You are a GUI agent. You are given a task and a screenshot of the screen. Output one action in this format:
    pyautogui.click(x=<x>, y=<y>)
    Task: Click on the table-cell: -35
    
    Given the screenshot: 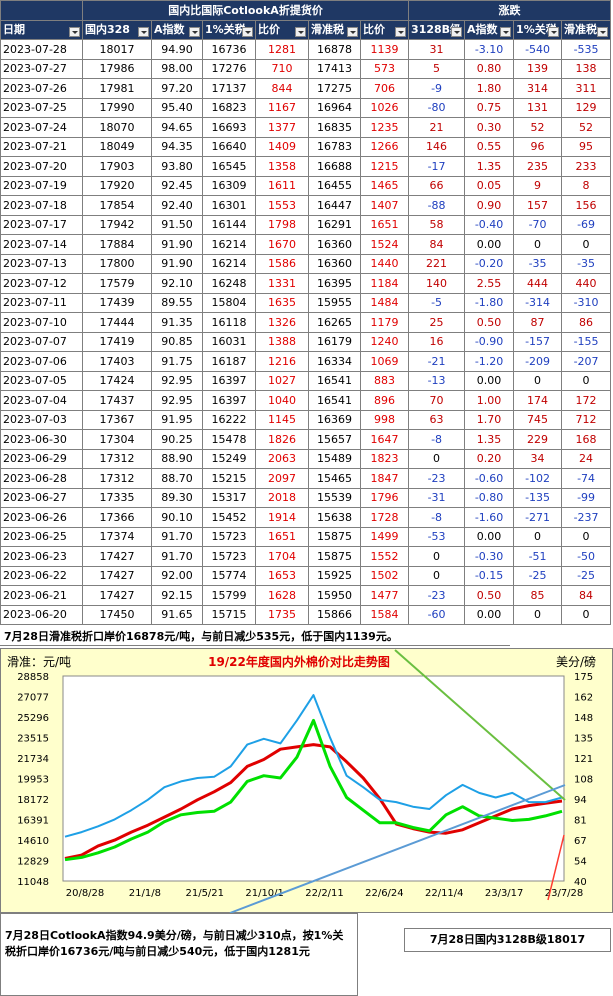 What is the action you would take?
    pyautogui.click(x=586, y=263)
    